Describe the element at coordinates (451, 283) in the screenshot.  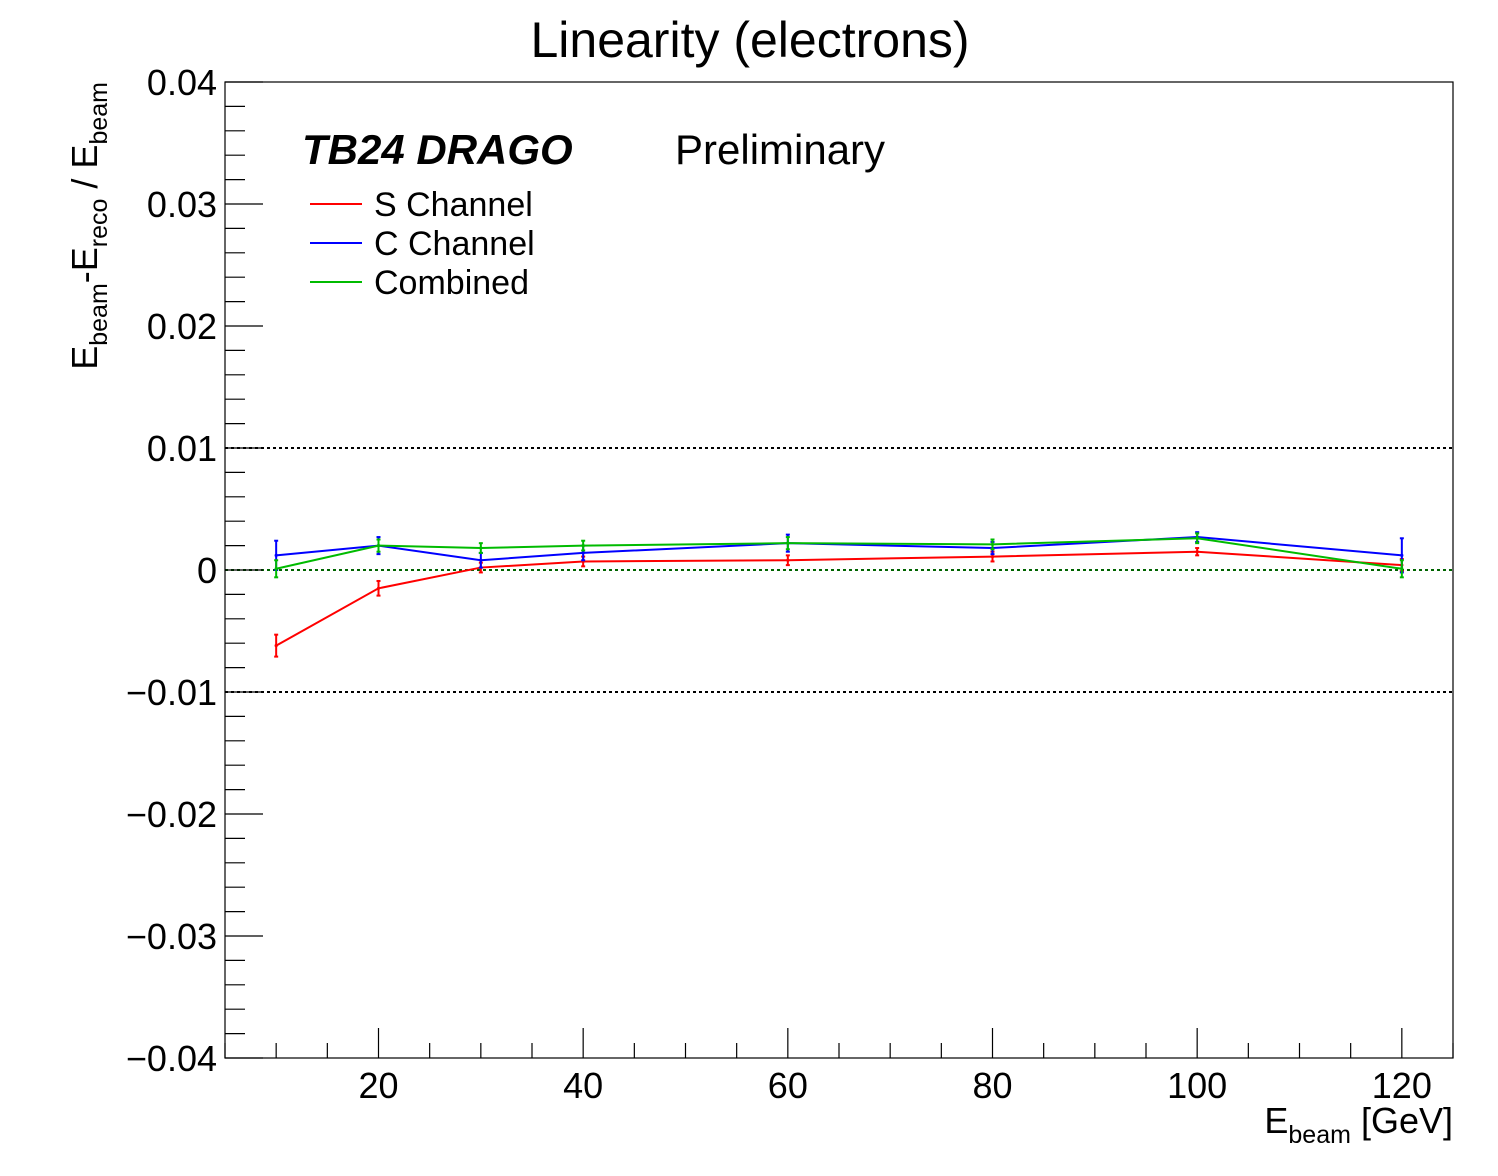
I see `legend-label: Combined` at that location.